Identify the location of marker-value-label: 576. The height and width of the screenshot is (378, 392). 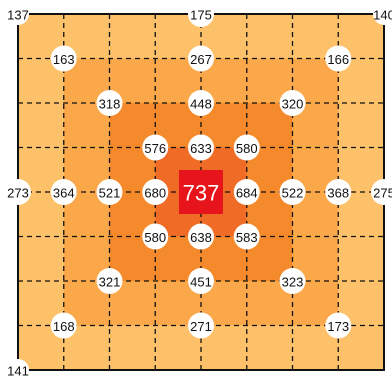
(155, 148).